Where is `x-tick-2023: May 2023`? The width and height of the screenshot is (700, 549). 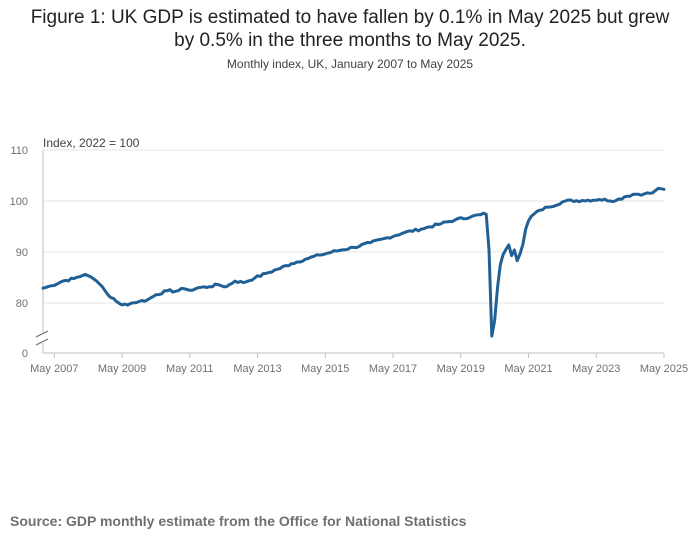
x-tick-2023: May 2023 is located at coordinates (596, 369).